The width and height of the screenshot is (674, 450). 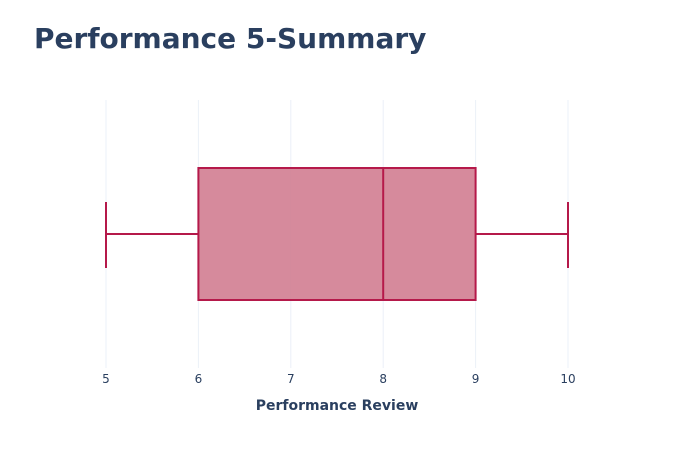 What do you see at coordinates (338, 379) in the screenshot?
I see `x-axis-ticks: 5 6 7 8 9 10` at bounding box center [338, 379].